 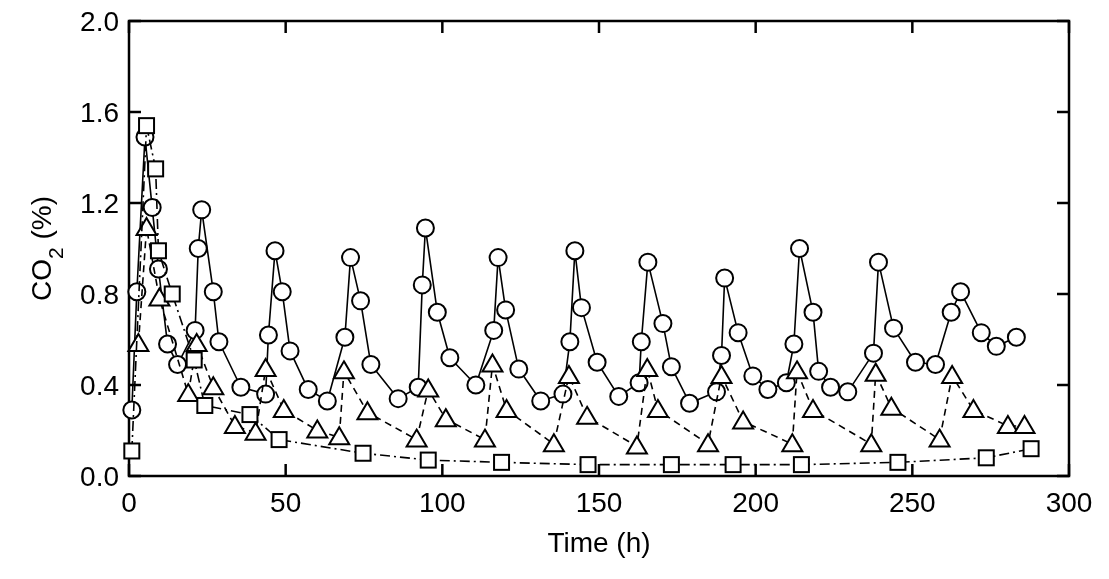 I want to click on y-tick-label: 1.2, so click(x=99, y=203).